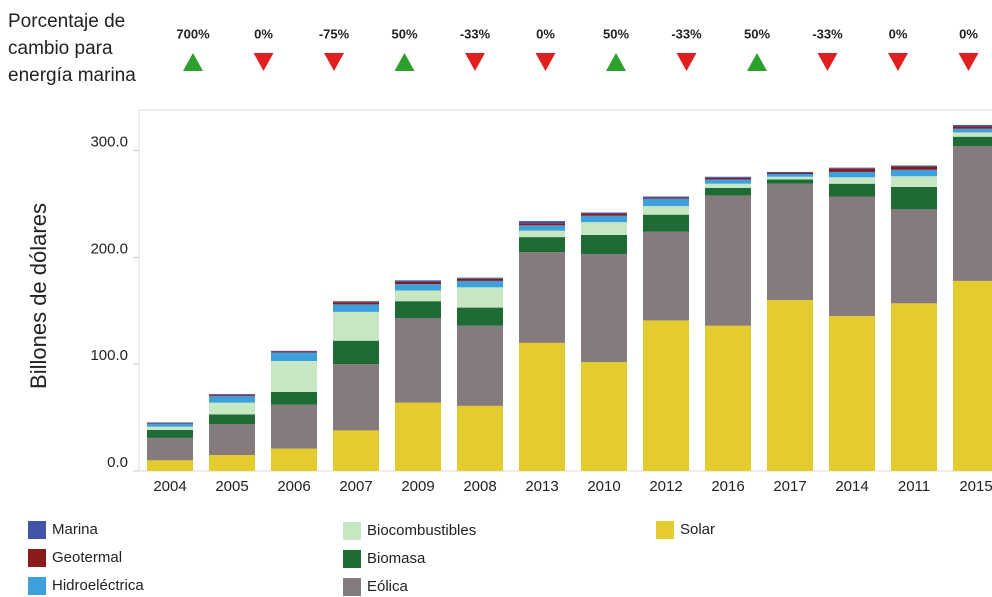 The image size is (992, 597). I want to click on x-tick-label: 2013, so click(541, 486).